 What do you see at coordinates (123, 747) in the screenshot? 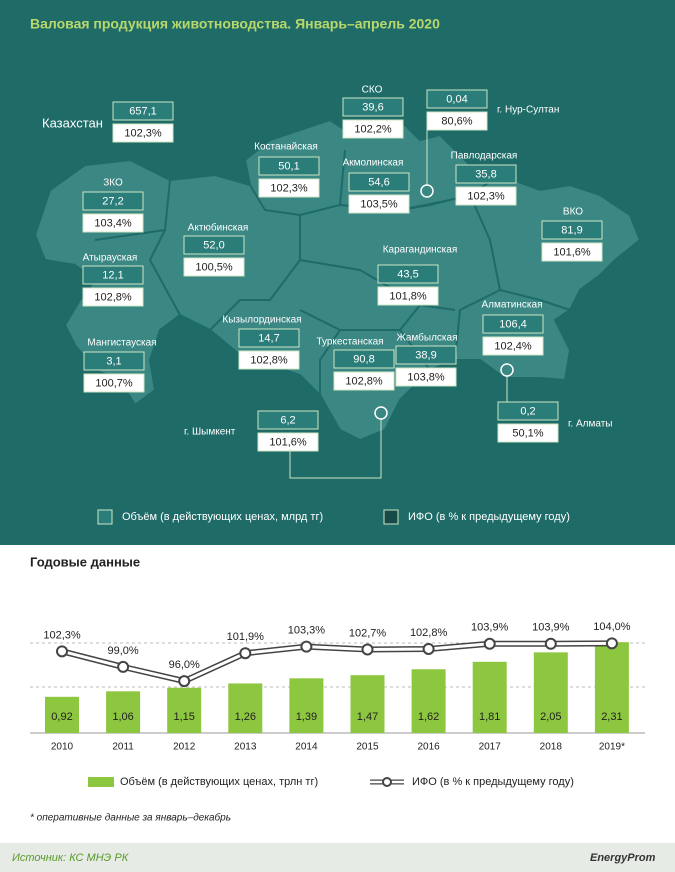
I see `x-tick-label: 2011` at bounding box center [123, 747].